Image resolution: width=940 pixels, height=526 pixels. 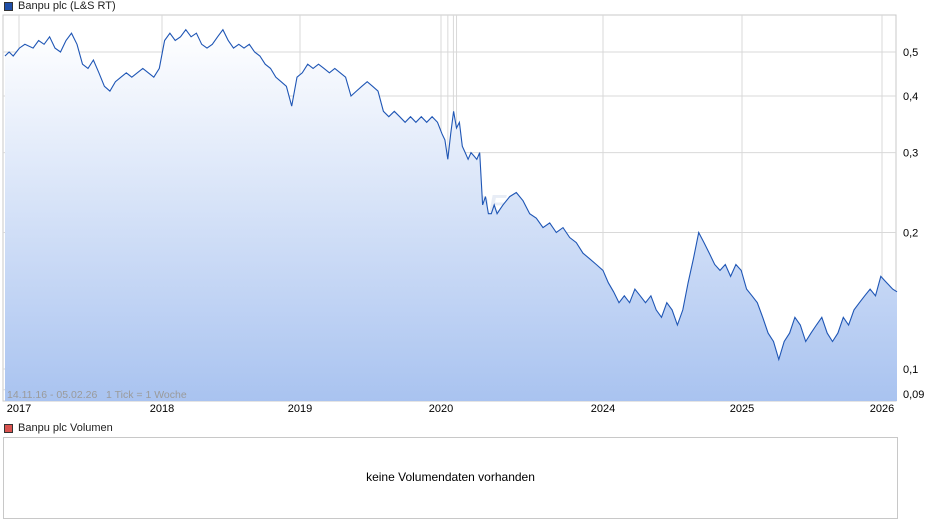 I want to click on volume-empty-message: keine Volumendaten vorhanden, so click(x=450, y=477).